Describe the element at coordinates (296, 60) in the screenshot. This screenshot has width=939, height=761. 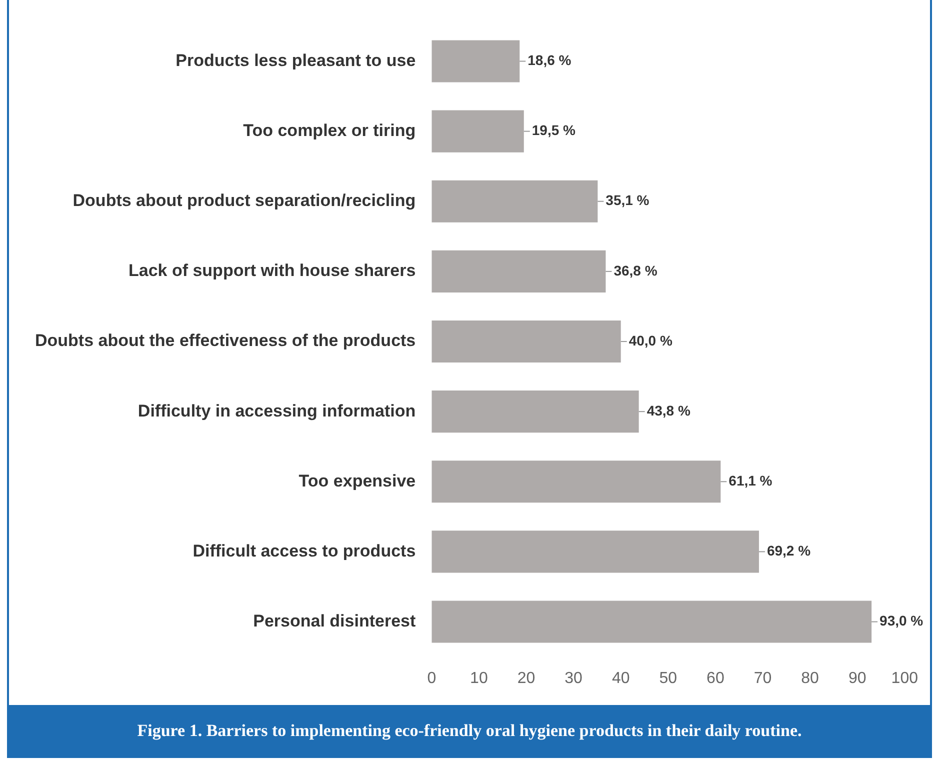
I see `y-tick-label: Products less pleasant to use` at that location.